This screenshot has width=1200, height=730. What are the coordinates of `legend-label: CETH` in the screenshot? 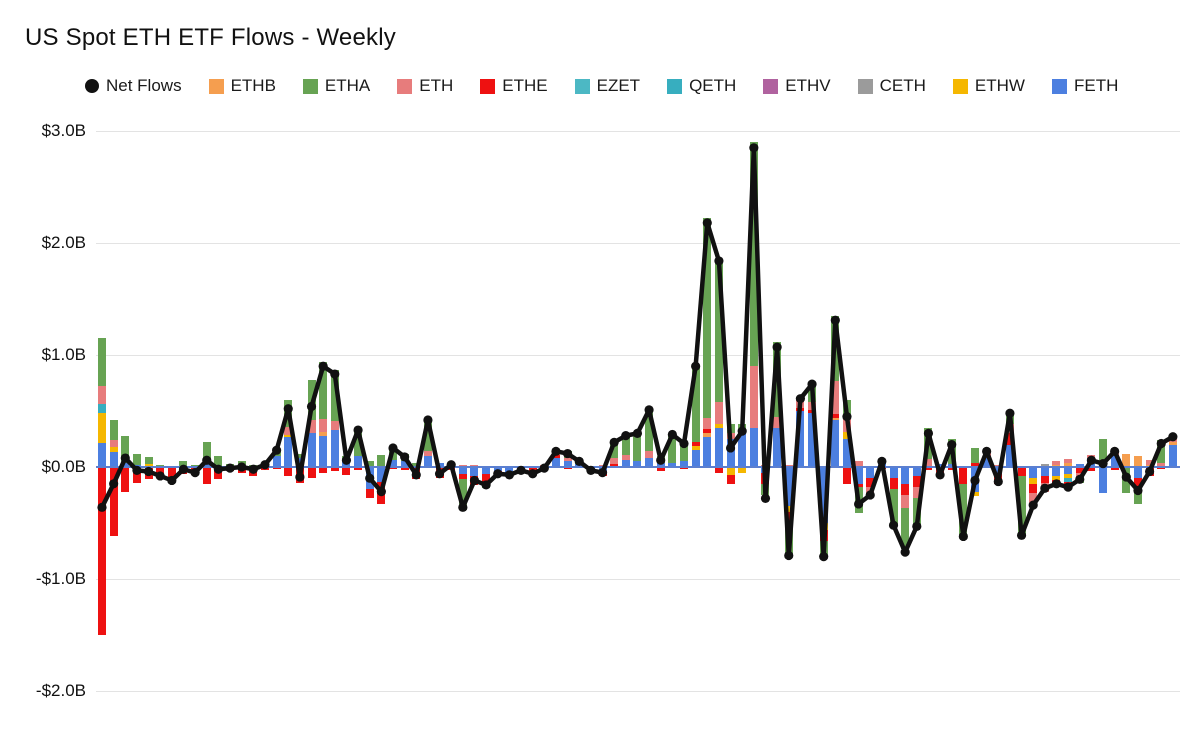 It's located at (902, 85).